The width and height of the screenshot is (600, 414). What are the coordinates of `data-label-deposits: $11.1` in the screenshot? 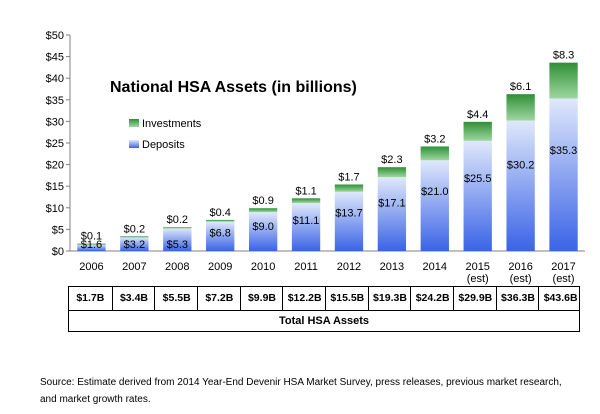 It's located at (306, 221).